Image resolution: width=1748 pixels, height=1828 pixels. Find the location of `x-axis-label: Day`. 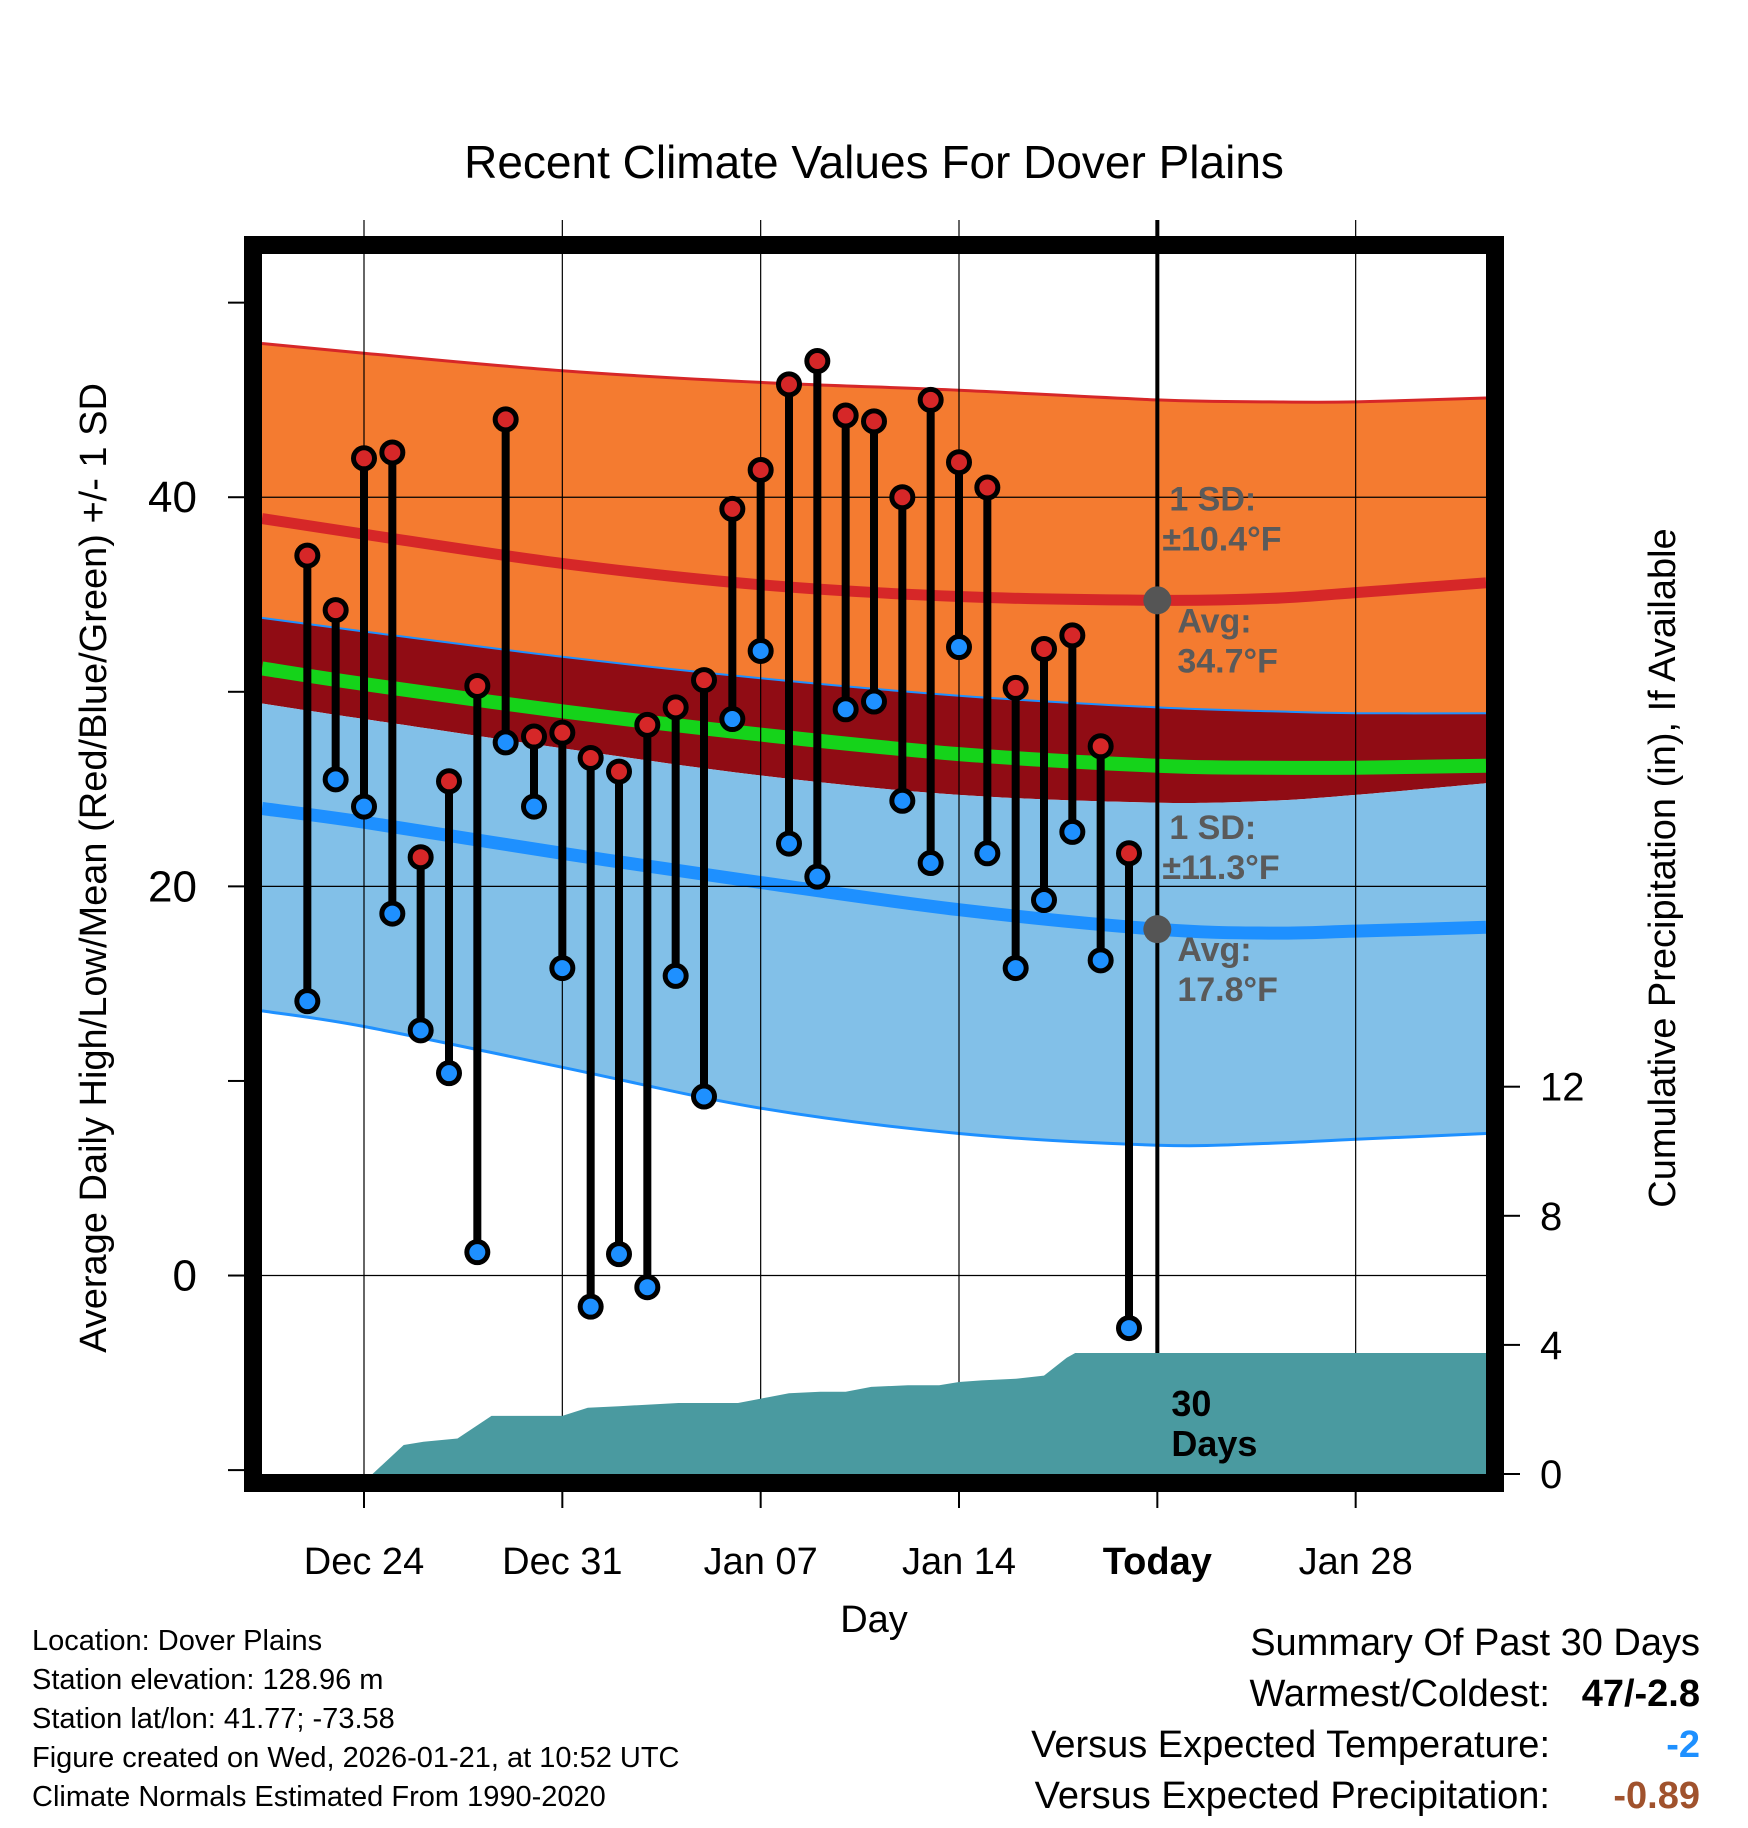

x-axis-label: Day is located at coordinates (874, 1620).